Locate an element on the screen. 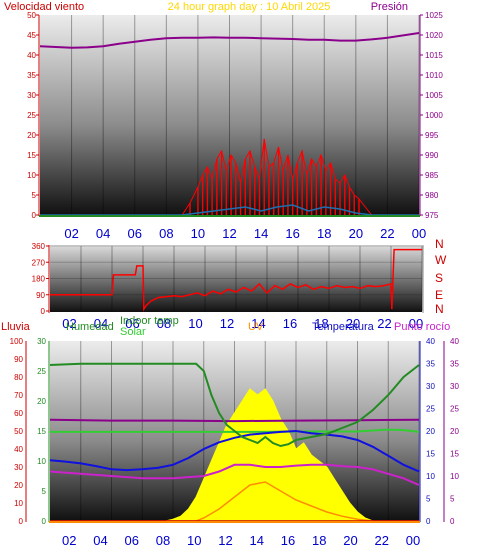 Image resolution: width=499 pixels, height=554 pixels. humidity-tick-label: 30 is located at coordinates (41, 341).